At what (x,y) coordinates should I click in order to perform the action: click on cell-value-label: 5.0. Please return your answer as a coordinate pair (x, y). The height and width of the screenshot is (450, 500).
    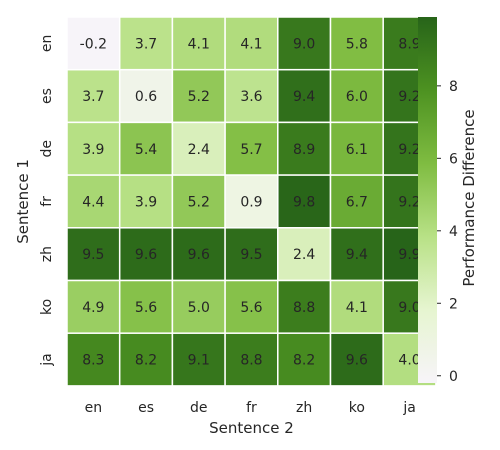
    Looking at the image, I should click on (199, 308).